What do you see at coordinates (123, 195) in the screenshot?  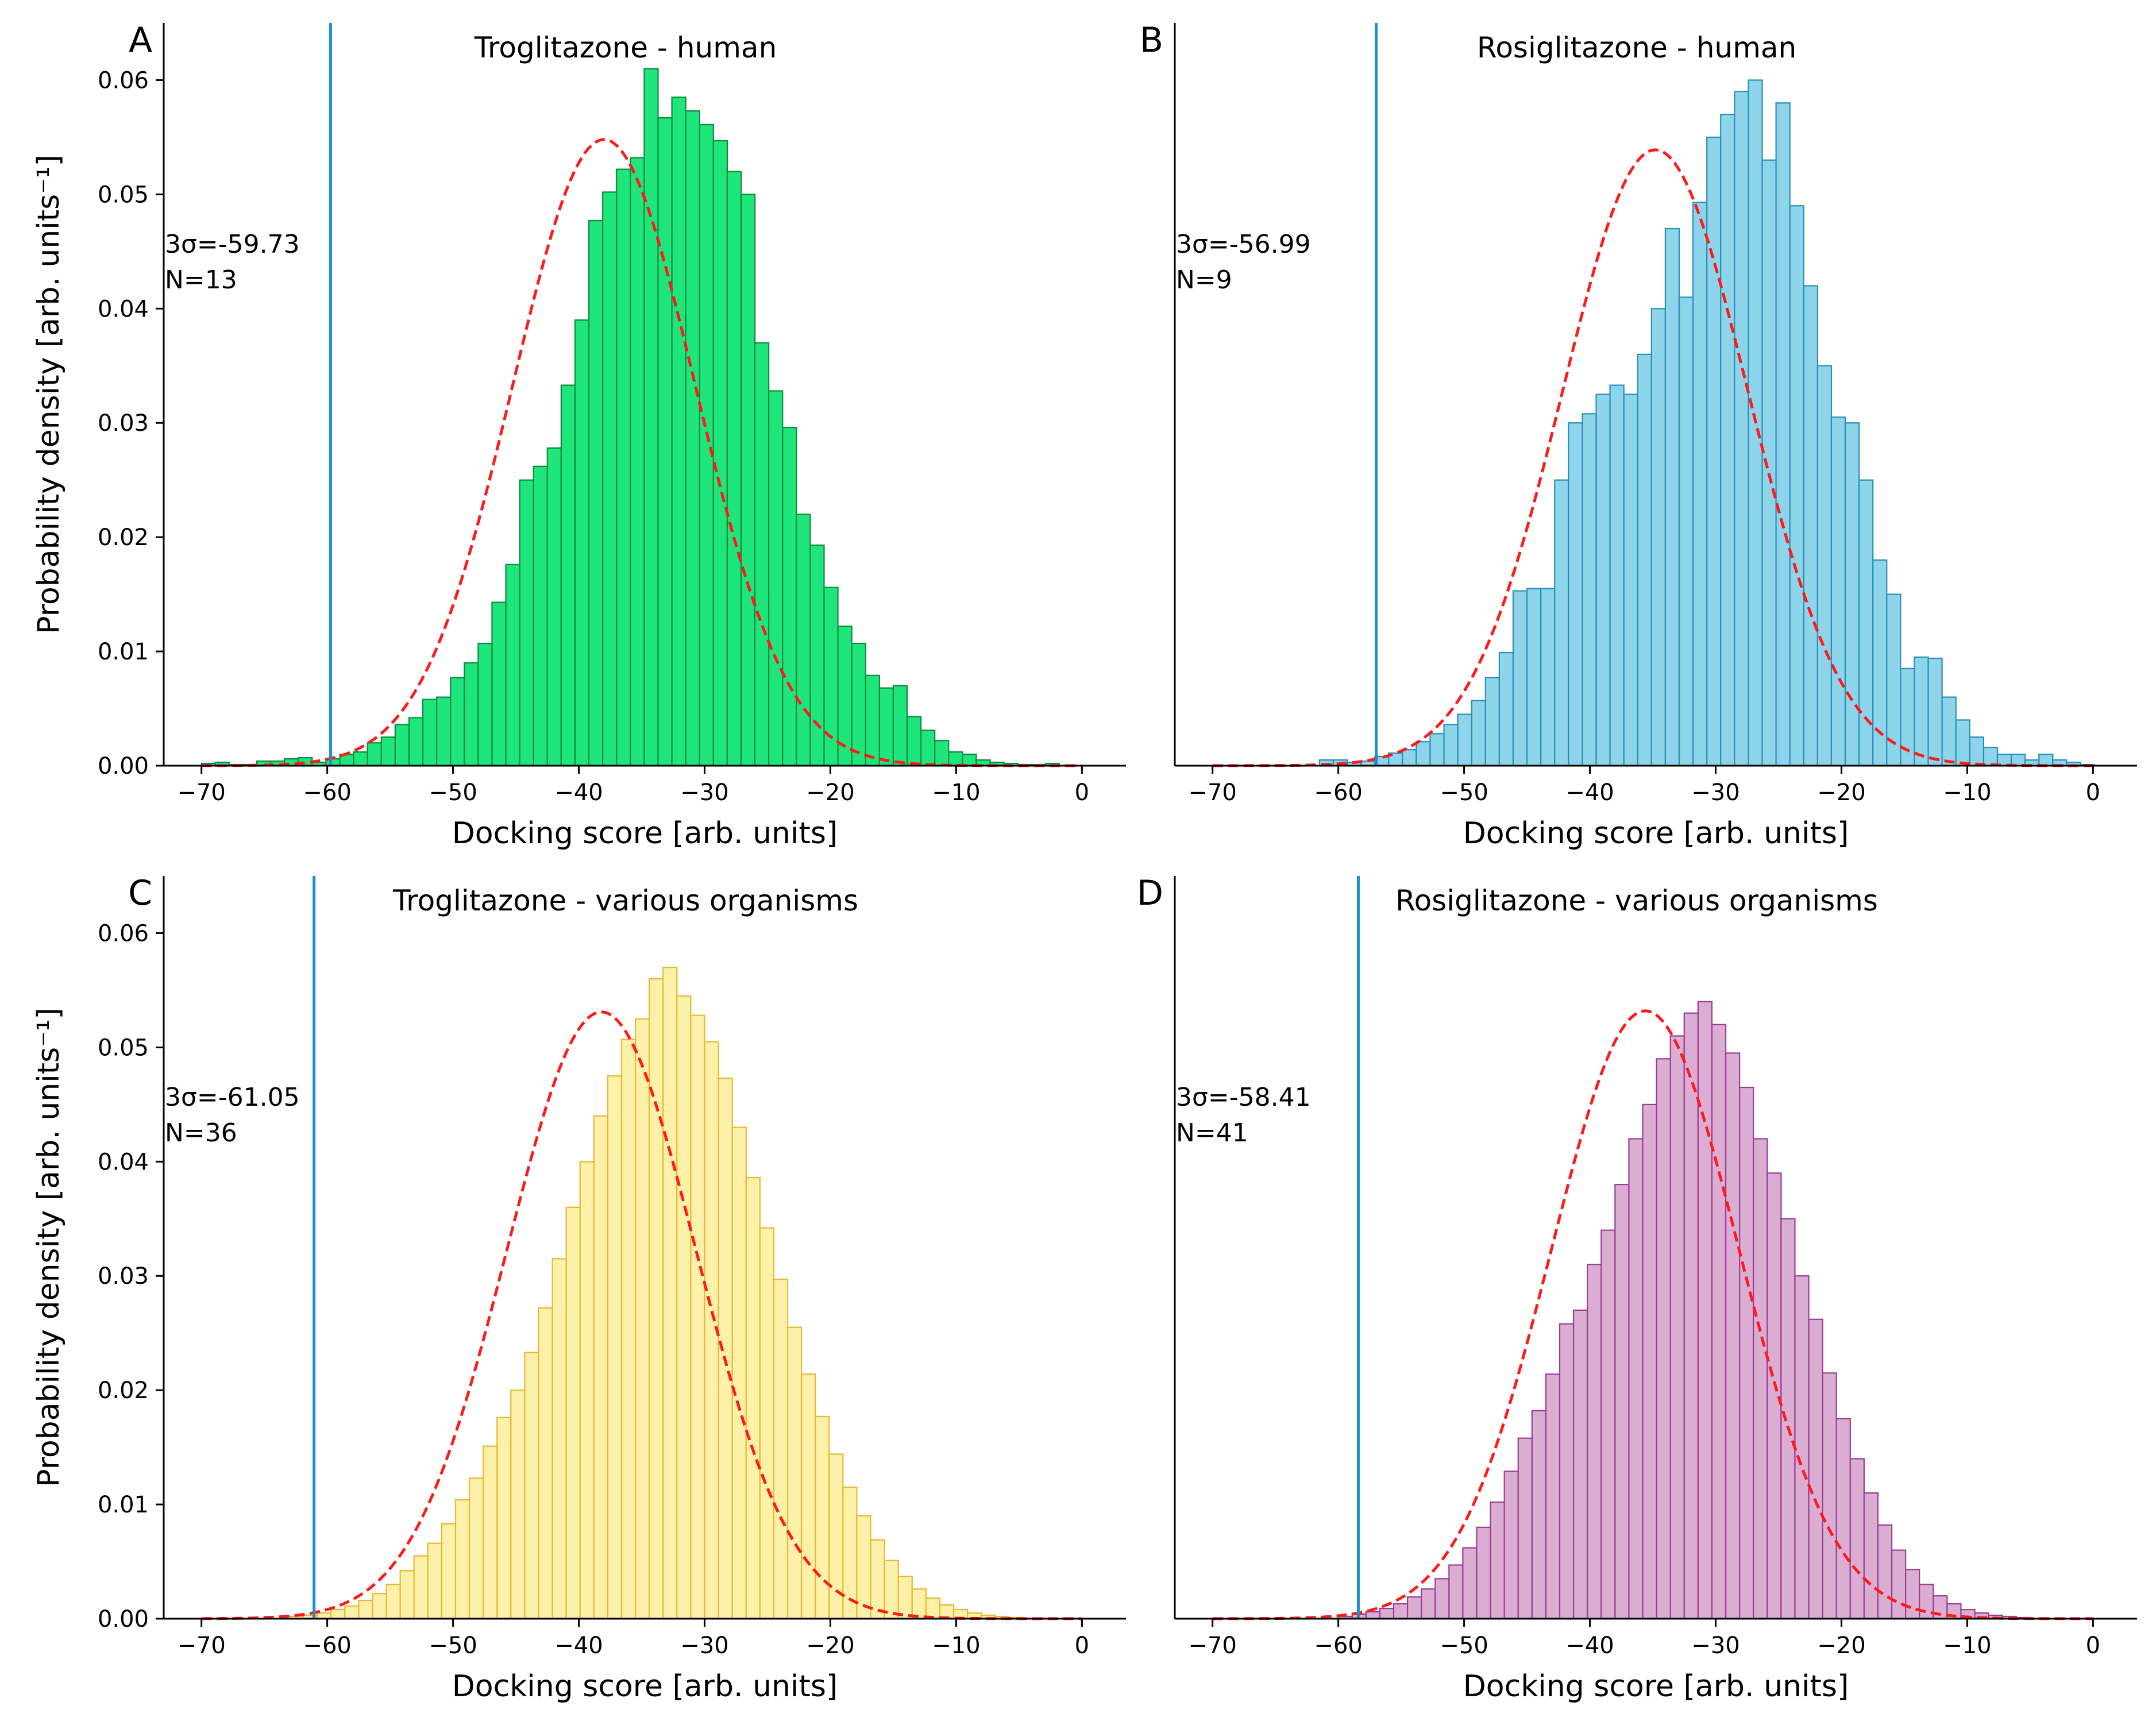 I see `y-tick-label: 0.05` at bounding box center [123, 195].